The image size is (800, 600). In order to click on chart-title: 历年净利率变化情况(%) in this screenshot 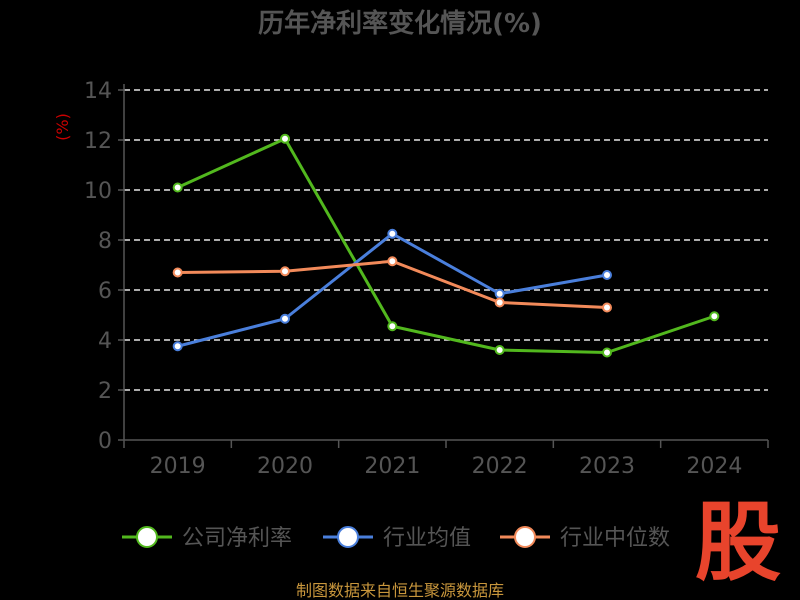, I will do `click(400, 23)`.